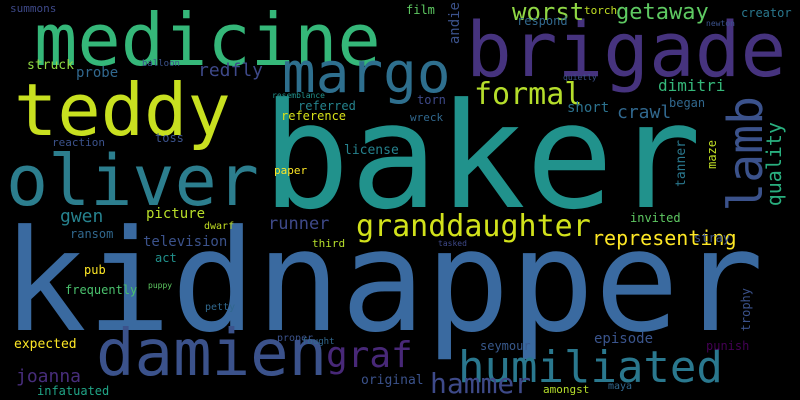  What do you see at coordinates (212, 354) in the screenshot?
I see `word-damien: damien` at bounding box center [212, 354].